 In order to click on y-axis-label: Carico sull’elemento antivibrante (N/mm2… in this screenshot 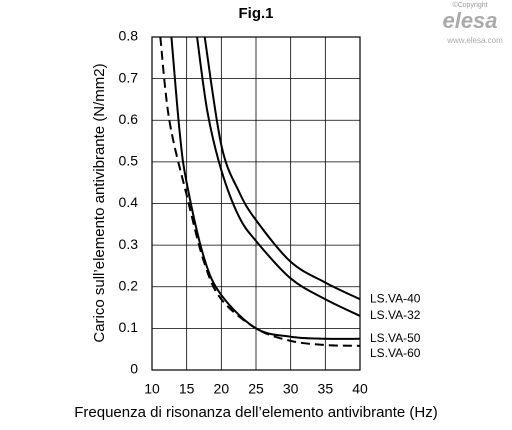, I will do `click(99, 202)`.